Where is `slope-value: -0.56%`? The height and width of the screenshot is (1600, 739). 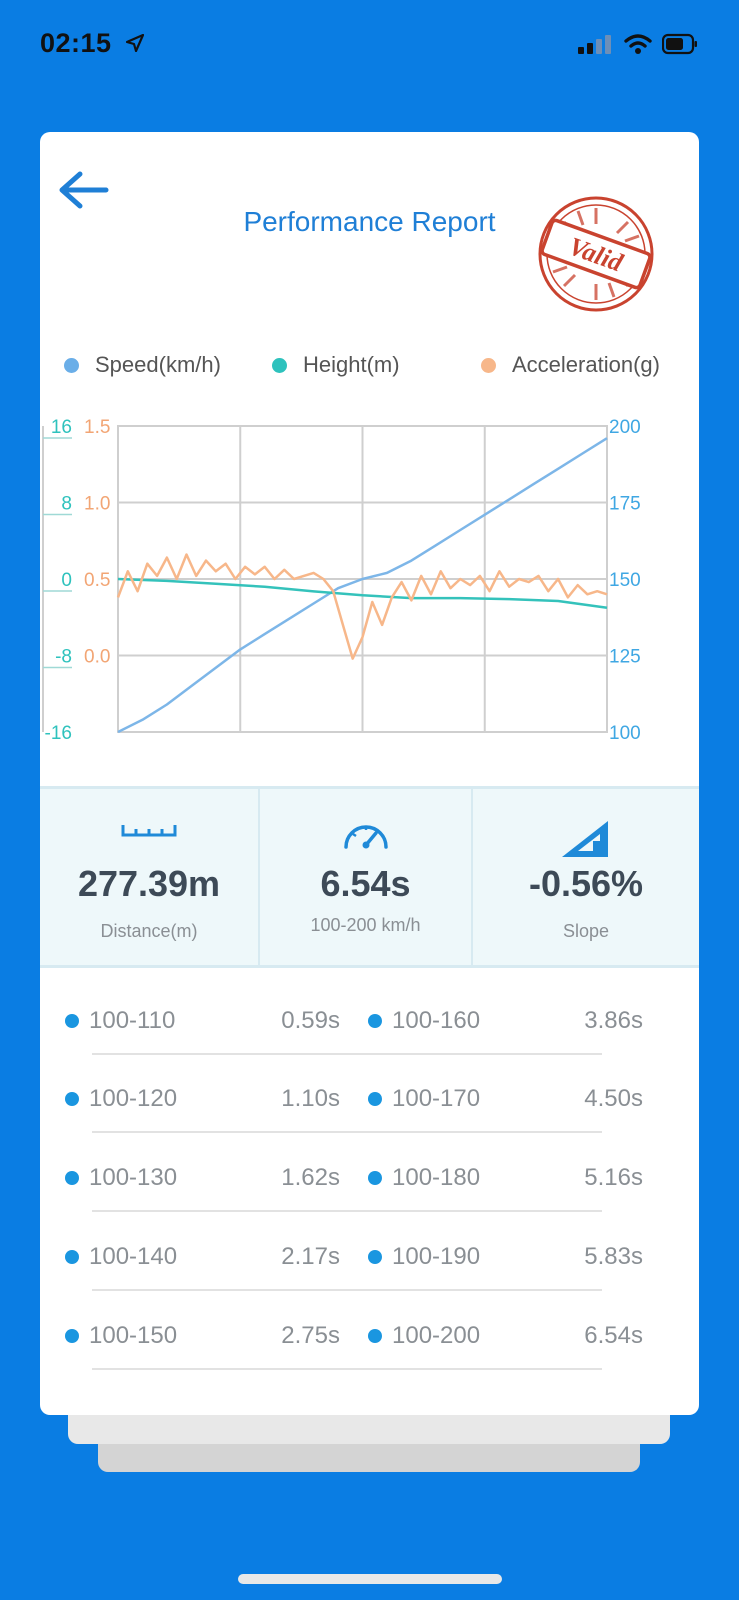
slope-value: -0.56% is located at coordinates (586, 883).